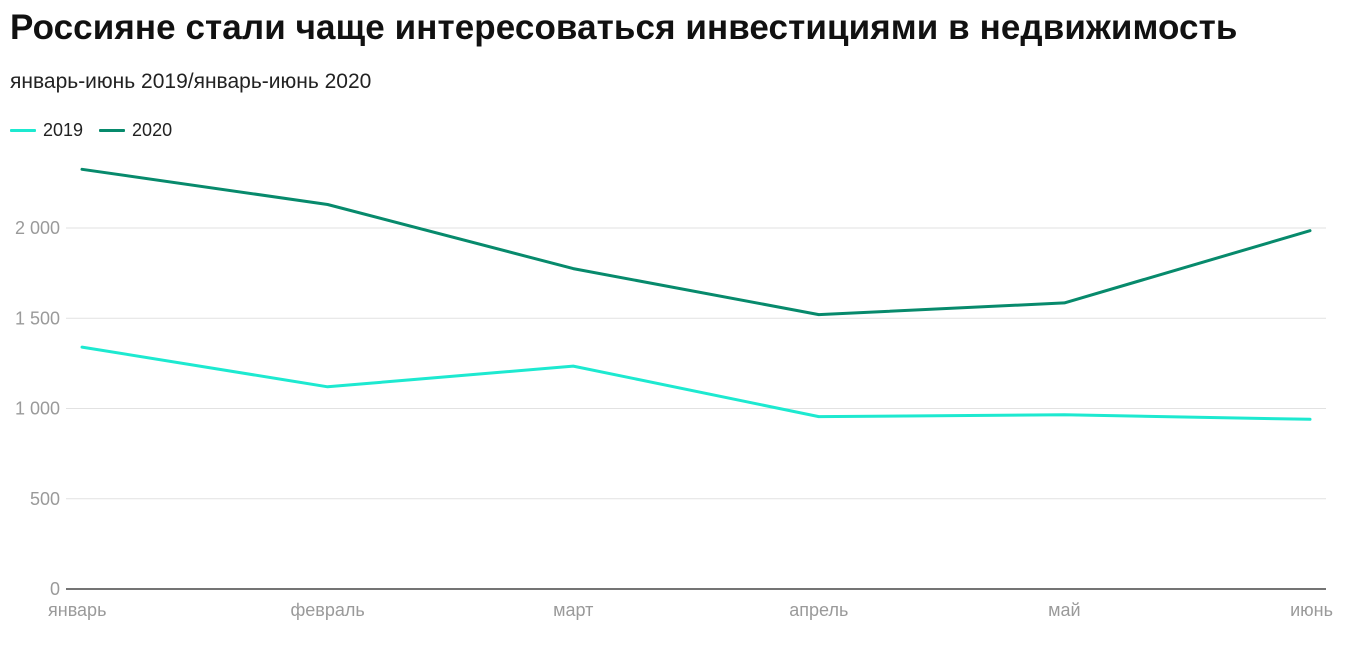  What do you see at coordinates (63, 130) in the screenshot?
I see `legend-label-2019: 2019` at bounding box center [63, 130].